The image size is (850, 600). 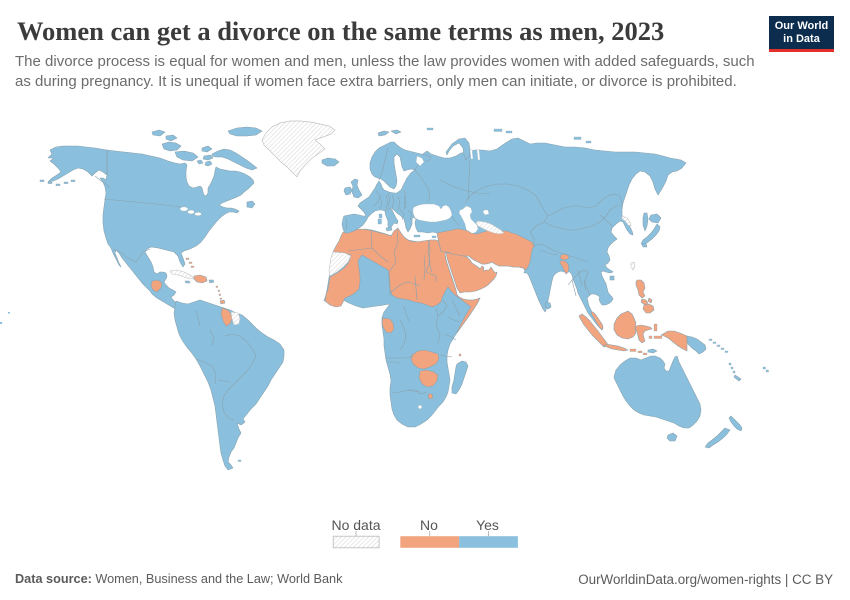 What do you see at coordinates (355, 525) in the screenshot?
I see `svg-text: No data` at bounding box center [355, 525].